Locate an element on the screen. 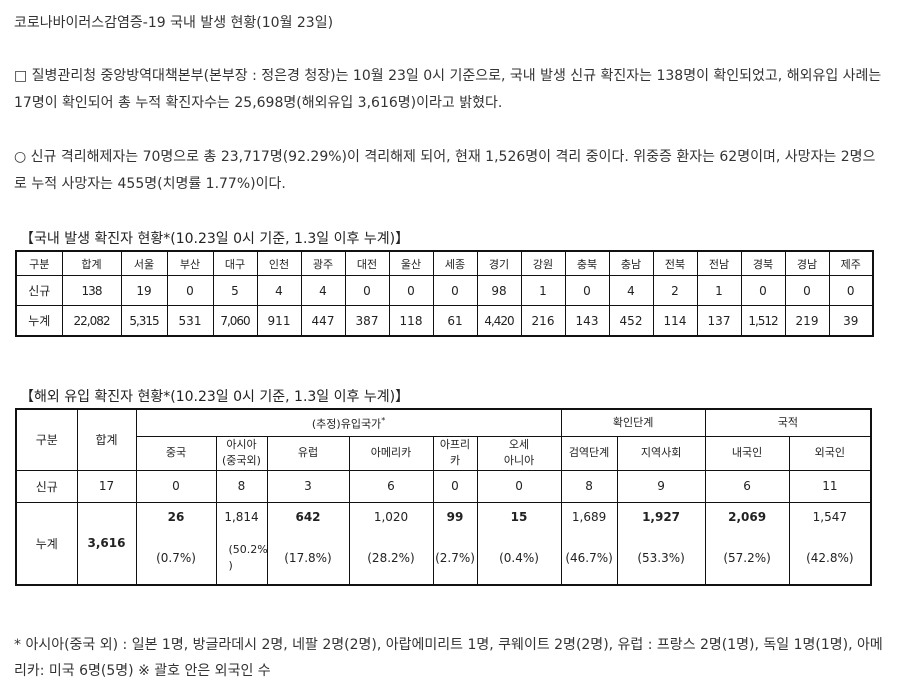 The width and height of the screenshot is (903, 697). domestic-header-cell: 울산 is located at coordinates (411, 263).